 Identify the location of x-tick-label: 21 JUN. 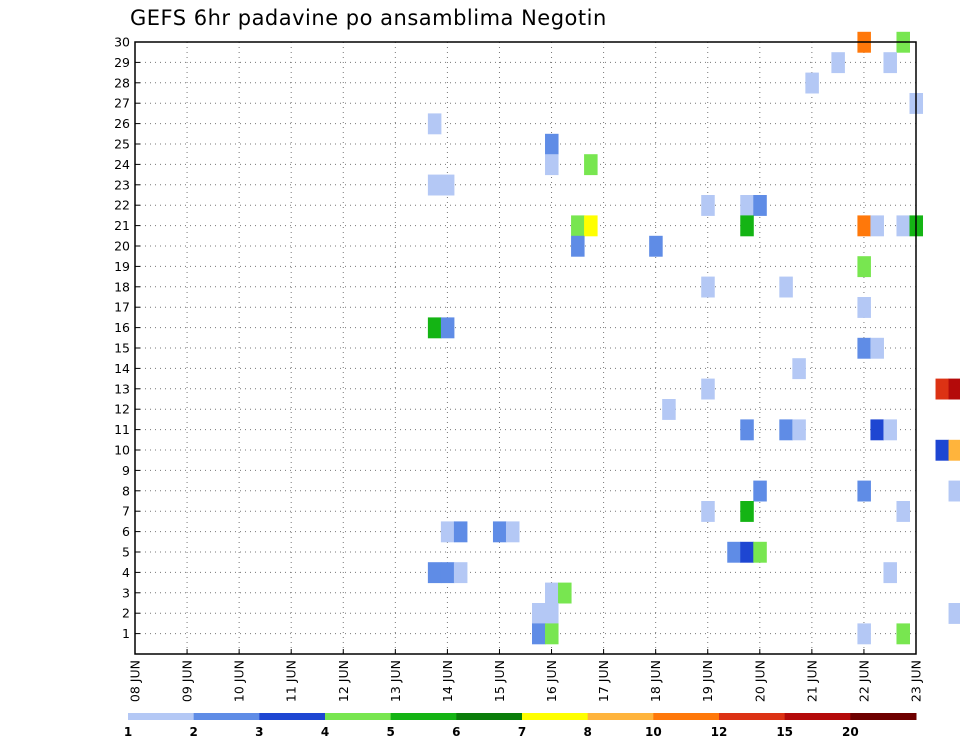
(811, 681).